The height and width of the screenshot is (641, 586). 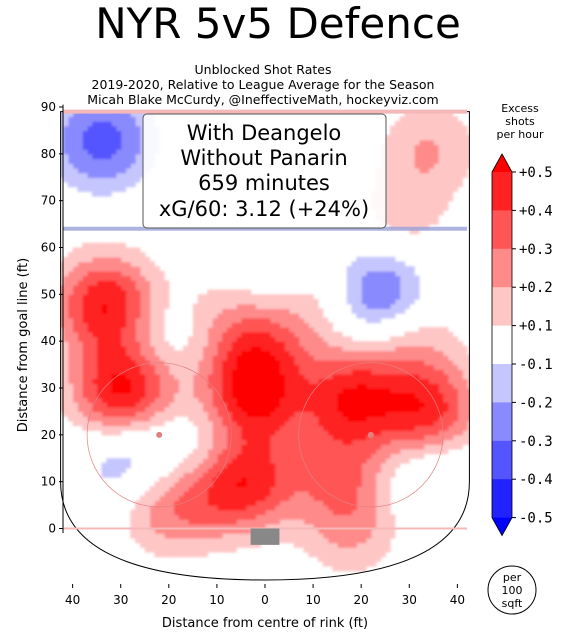 I want to click on faceoff-circle-right, so click(x=371, y=435).